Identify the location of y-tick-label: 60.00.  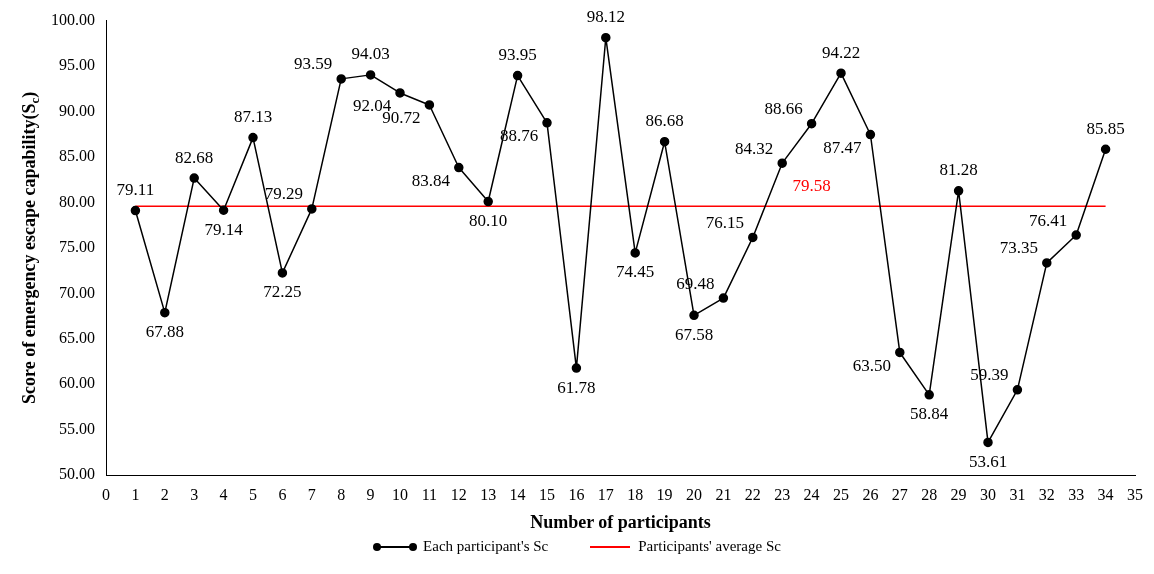
(77, 383).